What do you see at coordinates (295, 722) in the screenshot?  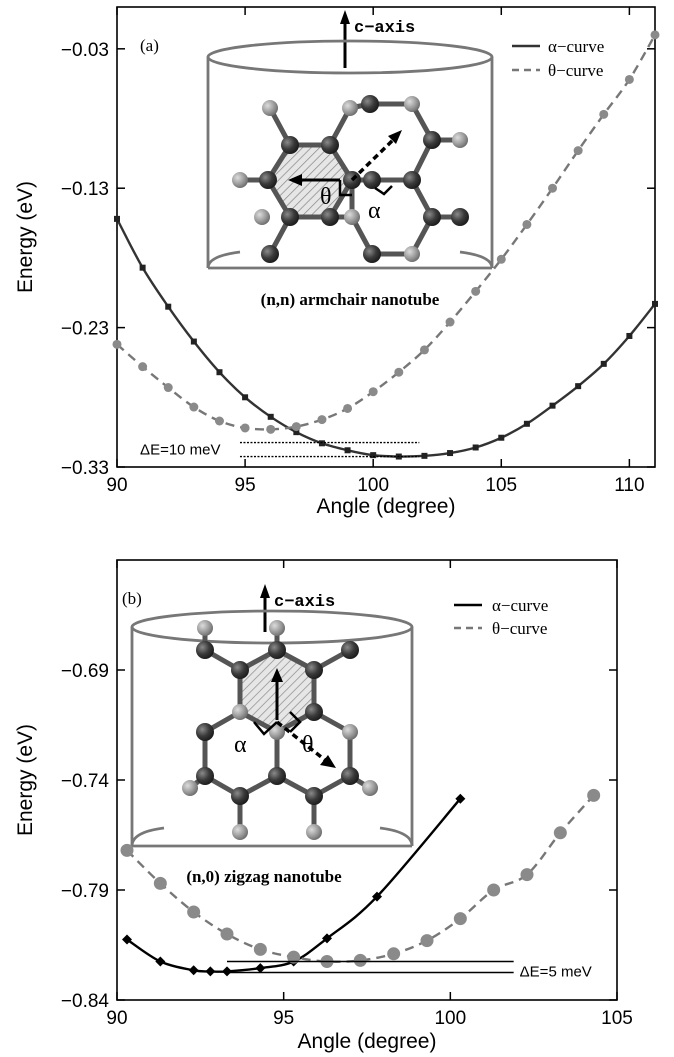 I see `theta-right-angle` at bounding box center [295, 722].